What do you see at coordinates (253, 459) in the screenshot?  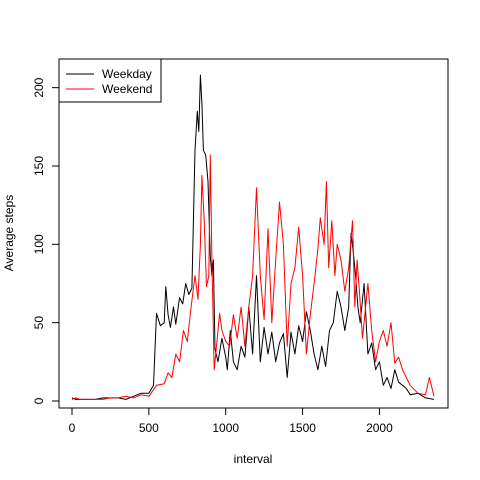 I see `x-axis-title: interval` at bounding box center [253, 459].